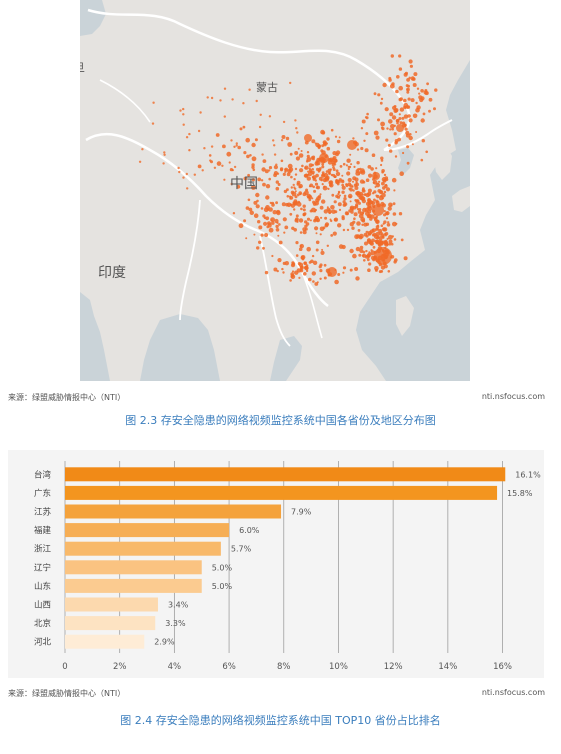  What do you see at coordinates (67, 397) in the screenshot?
I see `figure1-source-left: 来源：绿盟威胁情报中心（NTI）` at bounding box center [67, 397].